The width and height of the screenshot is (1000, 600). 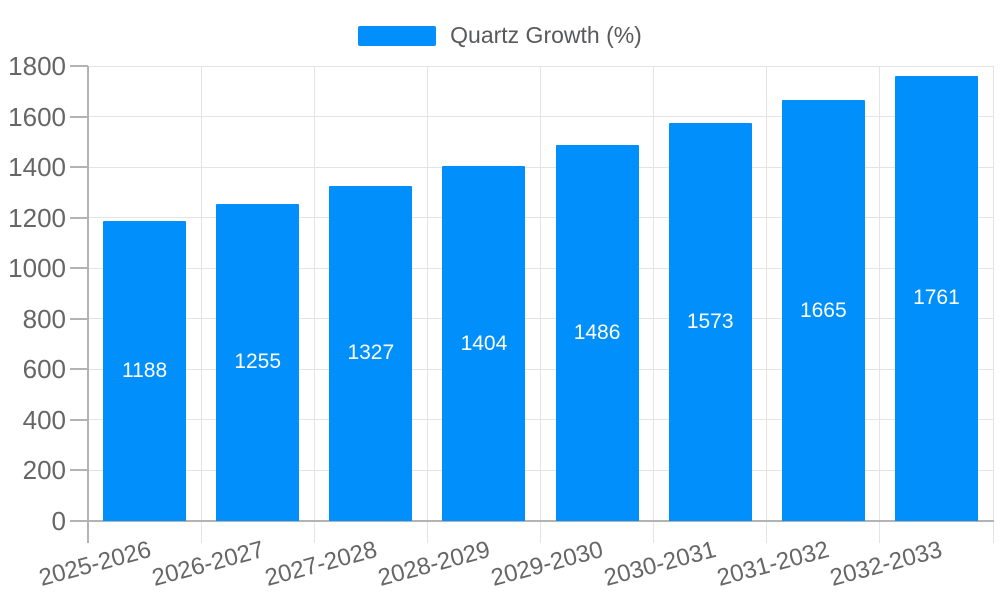 I want to click on bar-value-label: 1486, so click(x=597, y=333).